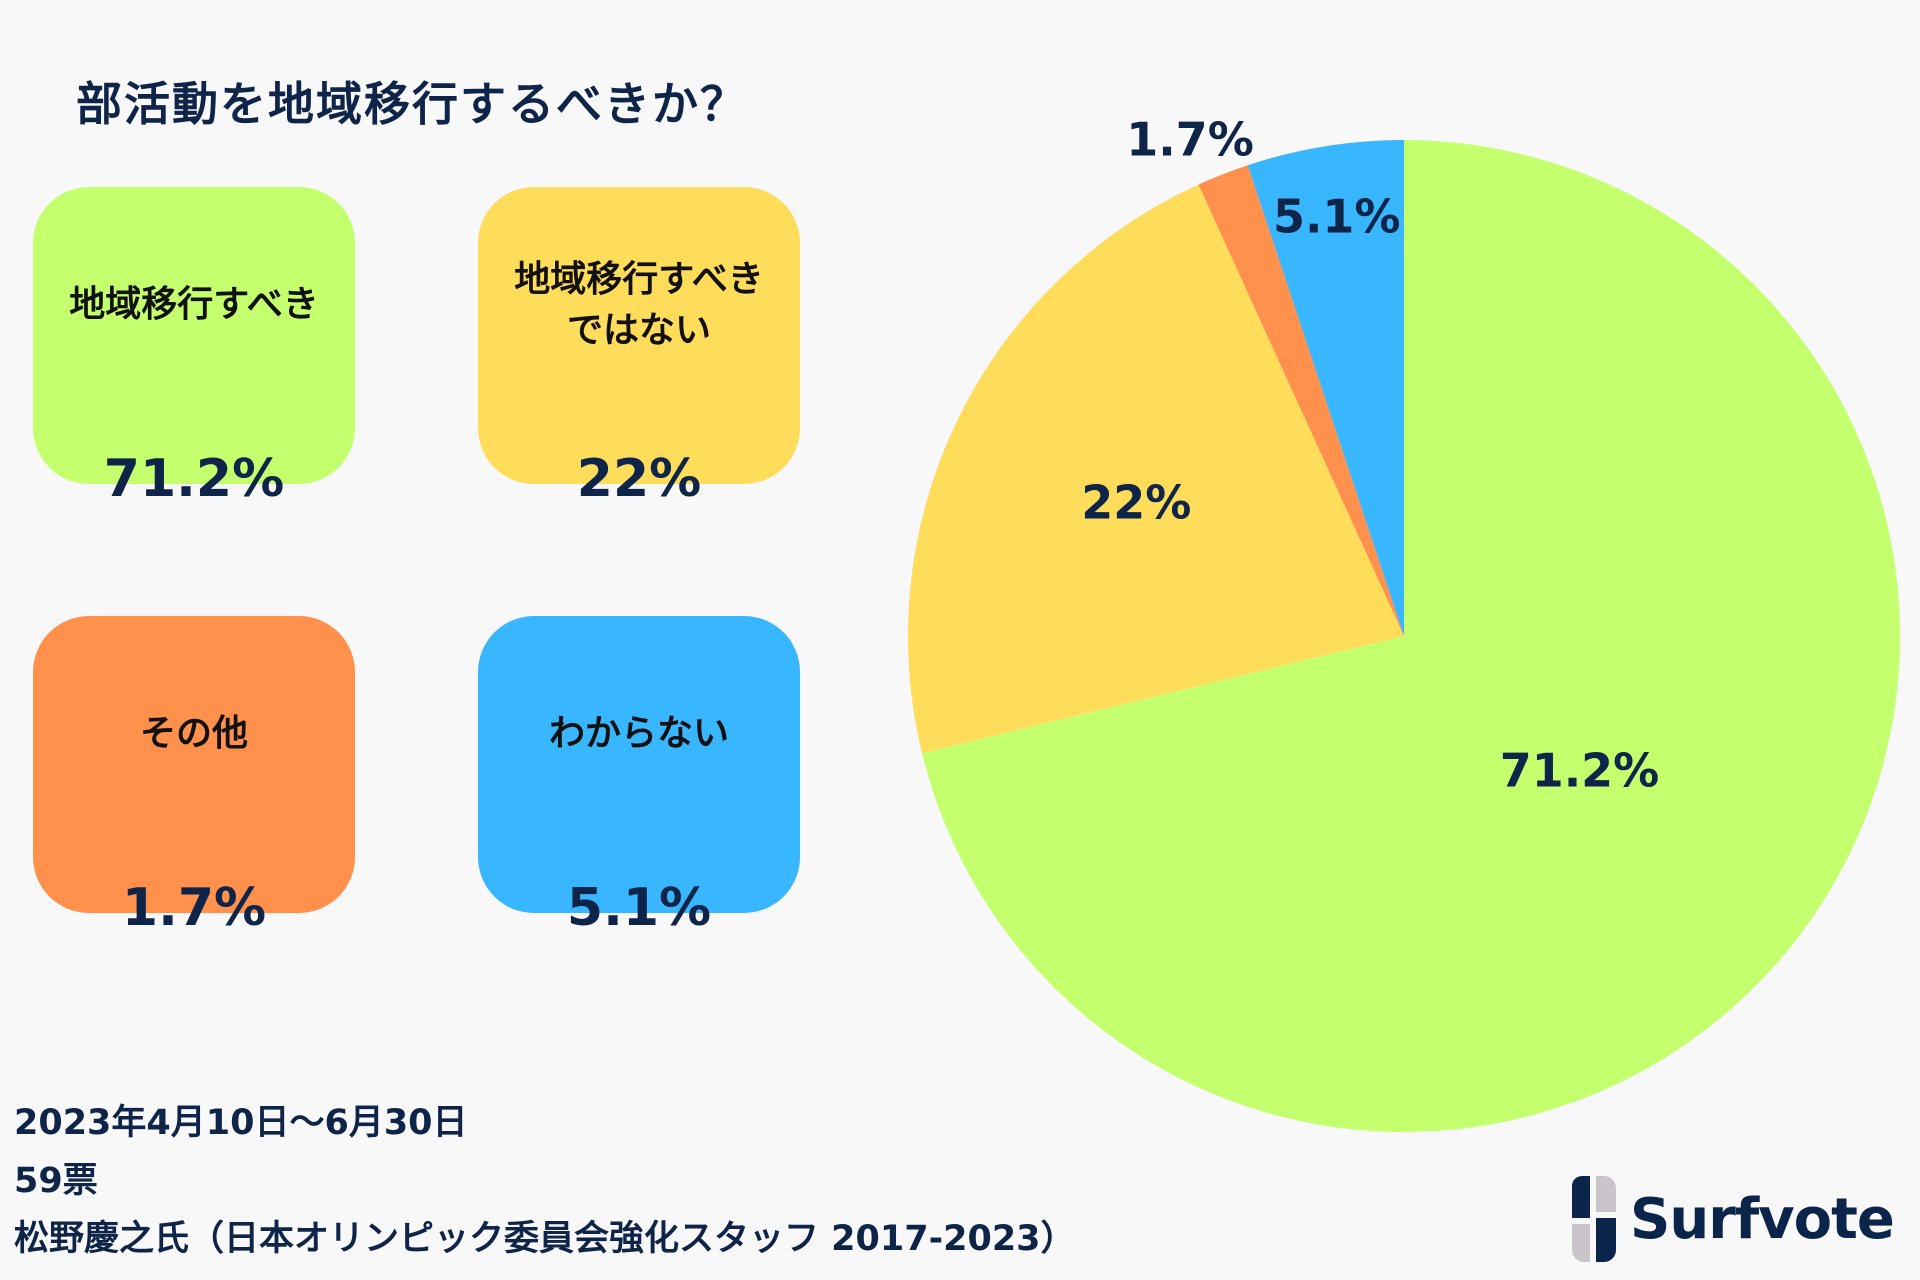 This screenshot has width=1920, height=1280. What do you see at coordinates (56, 1181) in the screenshot?
I see `vote-count: 59票` at bounding box center [56, 1181].